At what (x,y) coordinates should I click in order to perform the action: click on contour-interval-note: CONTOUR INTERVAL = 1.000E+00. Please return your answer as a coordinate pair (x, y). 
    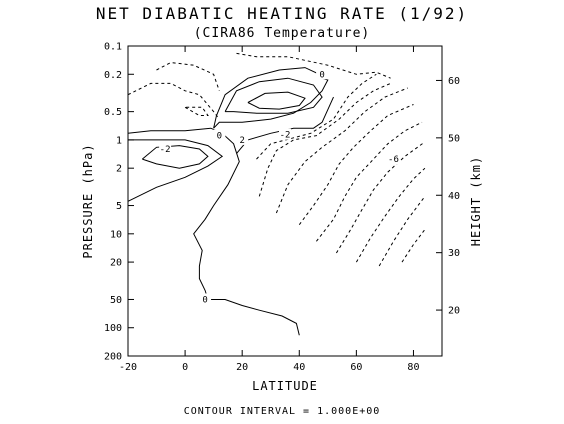
    Looking at the image, I should click on (282, 411).